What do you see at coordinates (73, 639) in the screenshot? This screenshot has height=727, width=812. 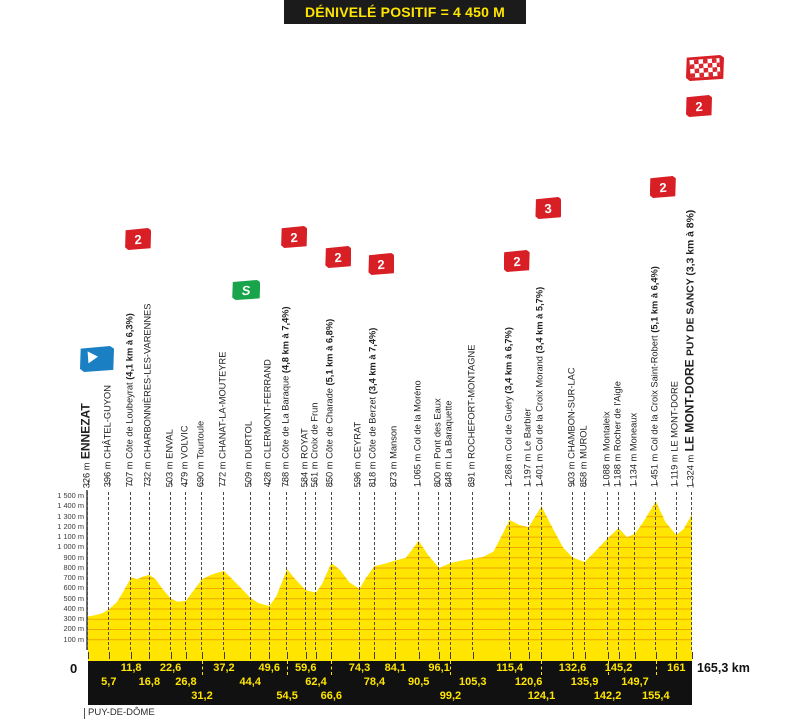 I see `y-axis-tick-label: 100 m` at bounding box center [73, 639].